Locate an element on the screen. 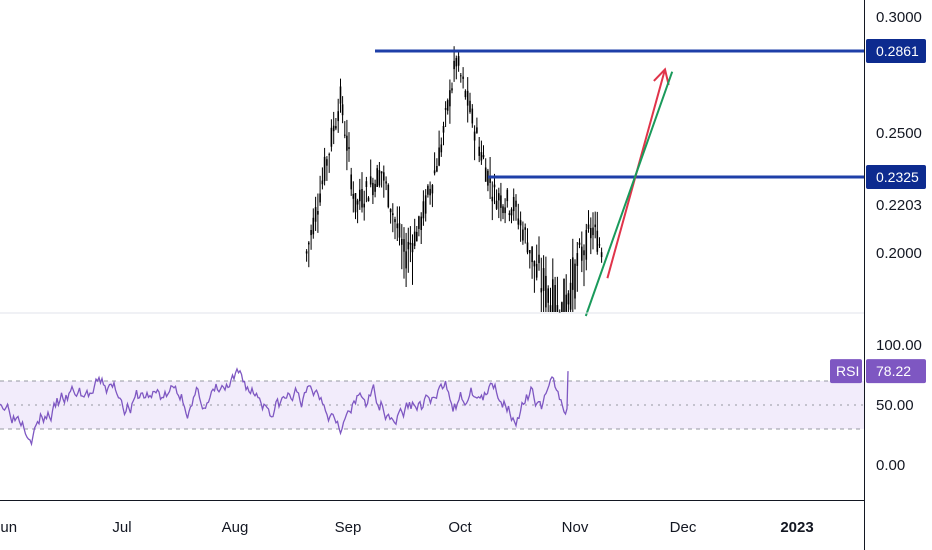 Image resolution: width=932 pixels, height=550 pixels. rsi-value-badge is located at coordinates (896, 371).